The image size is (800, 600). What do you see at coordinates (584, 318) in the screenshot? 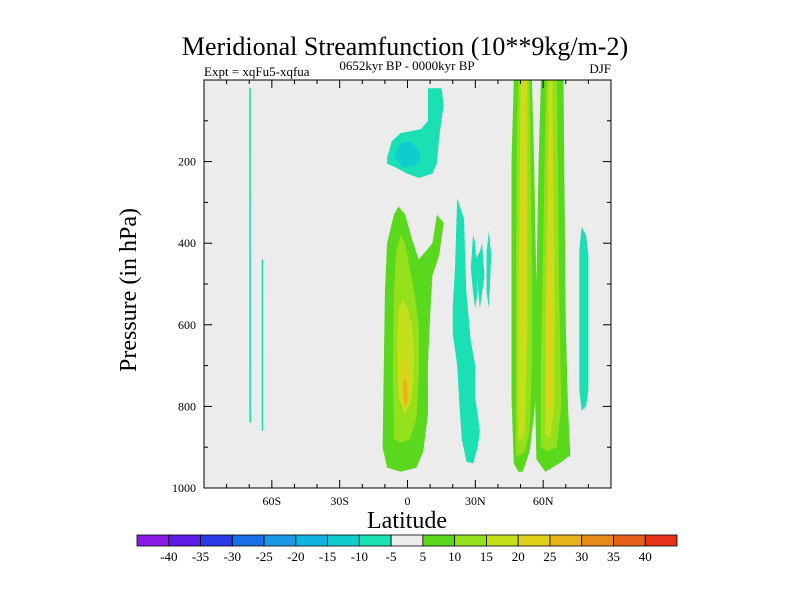
I see `contour-nh-high-lat-blob` at bounding box center [584, 318].